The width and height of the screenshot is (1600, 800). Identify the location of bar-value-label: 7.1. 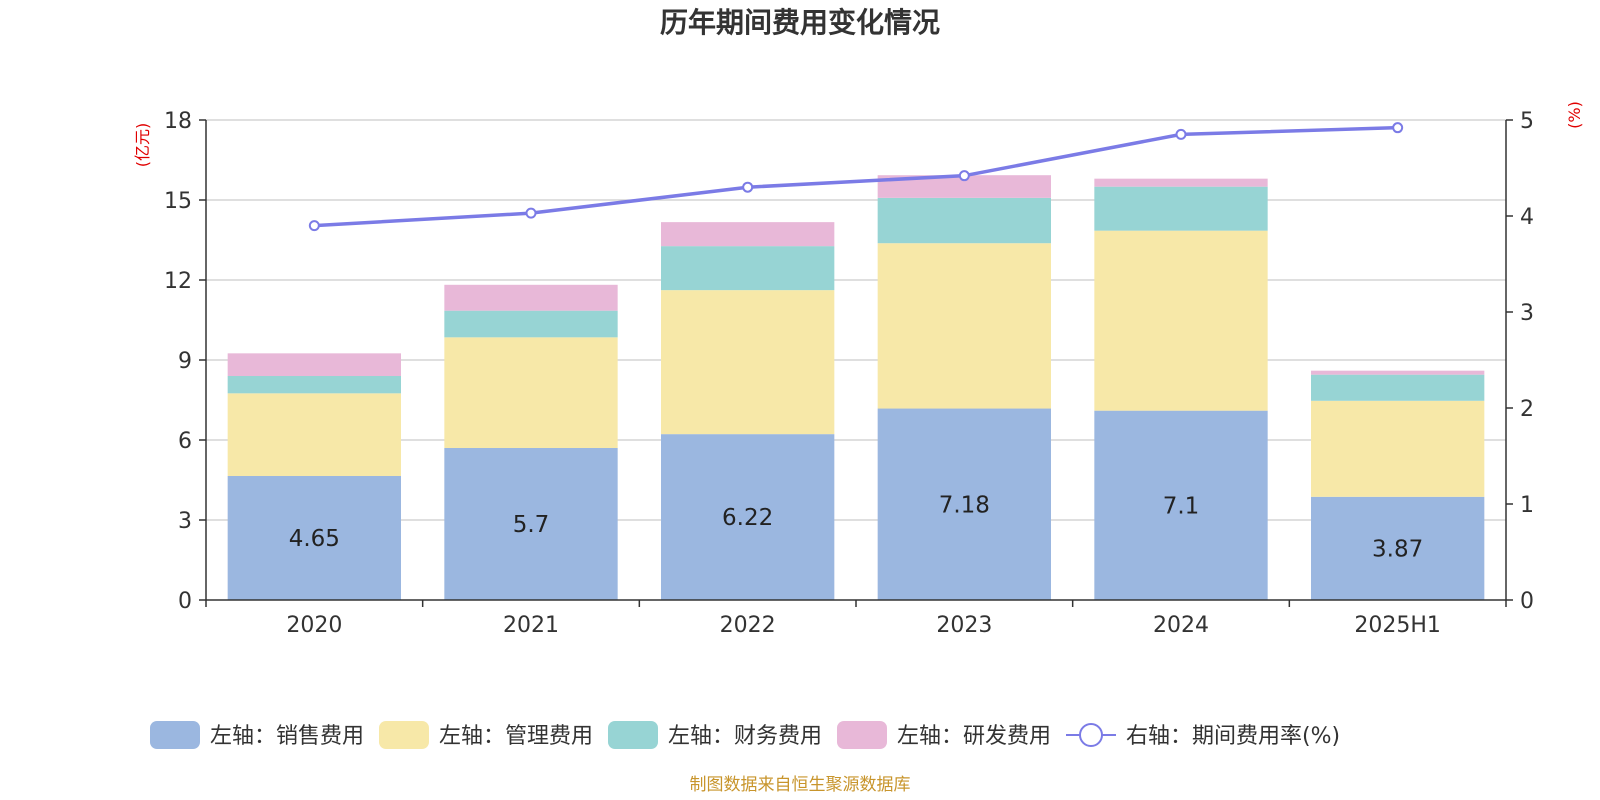
(1181, 506).